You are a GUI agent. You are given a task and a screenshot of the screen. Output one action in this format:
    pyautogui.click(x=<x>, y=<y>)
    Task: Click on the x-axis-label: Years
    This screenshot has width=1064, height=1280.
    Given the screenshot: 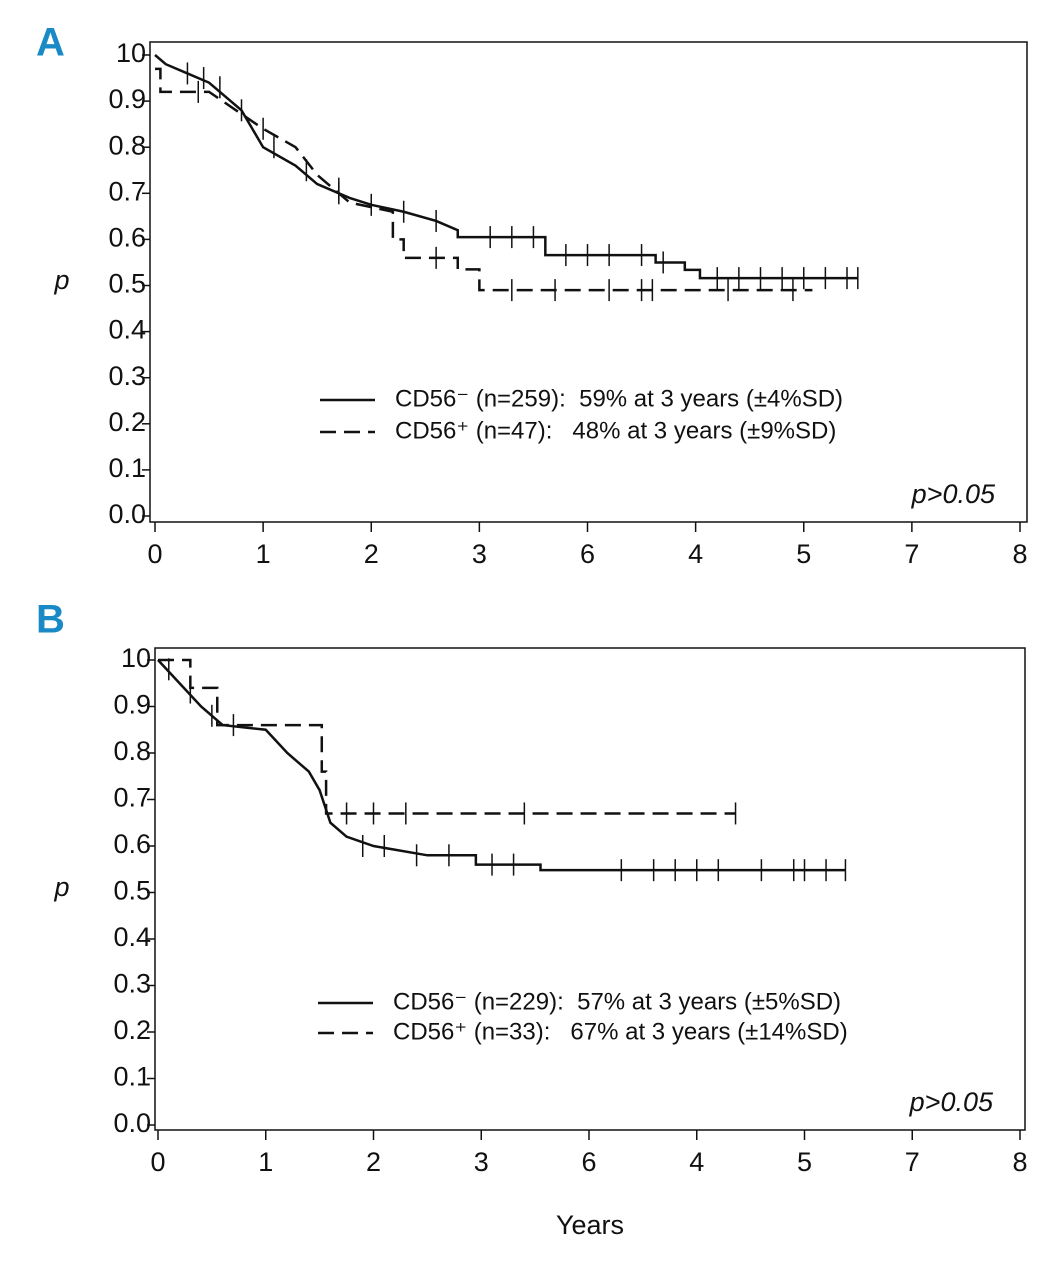 What is the action you would take?
    pyautogui.click(x=590, y=1225)
    